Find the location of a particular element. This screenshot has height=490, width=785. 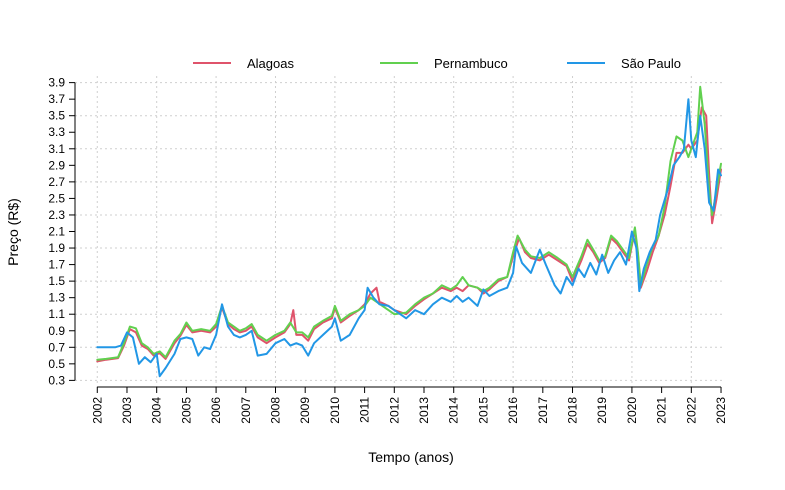

x-tick-label: 2013 is located at coordinates (424, 410).